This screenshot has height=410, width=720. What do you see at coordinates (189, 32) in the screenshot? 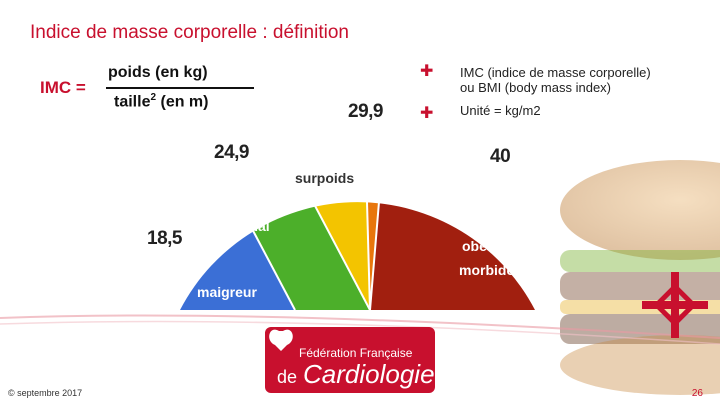
I see `slide-title: Indice de masse corporelle : définition` at bounding box center [189, 32].